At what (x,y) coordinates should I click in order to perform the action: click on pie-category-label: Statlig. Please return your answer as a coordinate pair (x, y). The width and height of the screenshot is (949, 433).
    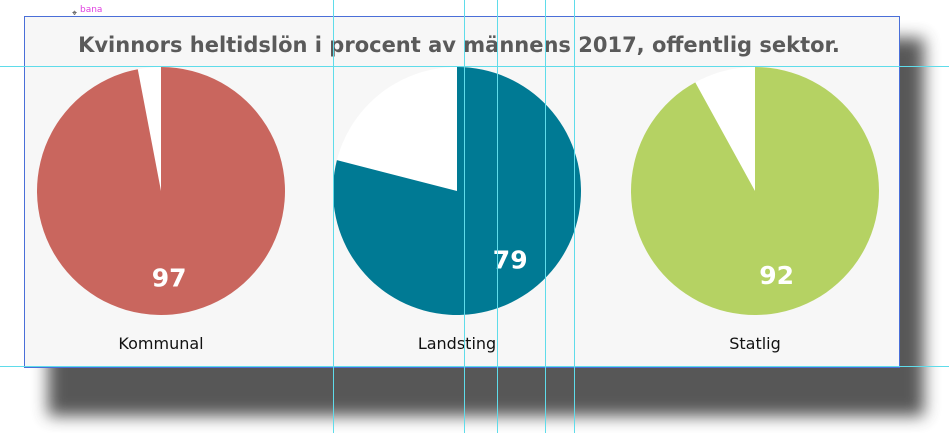
    Looking at the image, I should click on (755, 343).